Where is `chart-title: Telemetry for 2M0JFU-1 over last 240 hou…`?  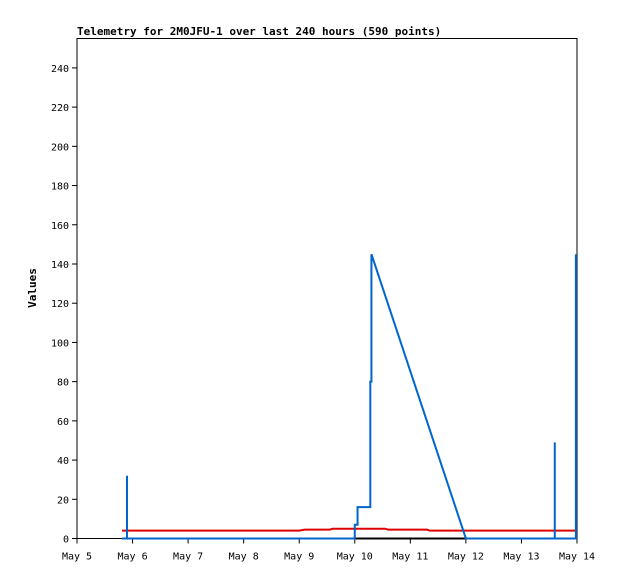 chart-title: Telemetry for 2M0JFU-1 over last 240 hou… is located at coordinates (259, 31).